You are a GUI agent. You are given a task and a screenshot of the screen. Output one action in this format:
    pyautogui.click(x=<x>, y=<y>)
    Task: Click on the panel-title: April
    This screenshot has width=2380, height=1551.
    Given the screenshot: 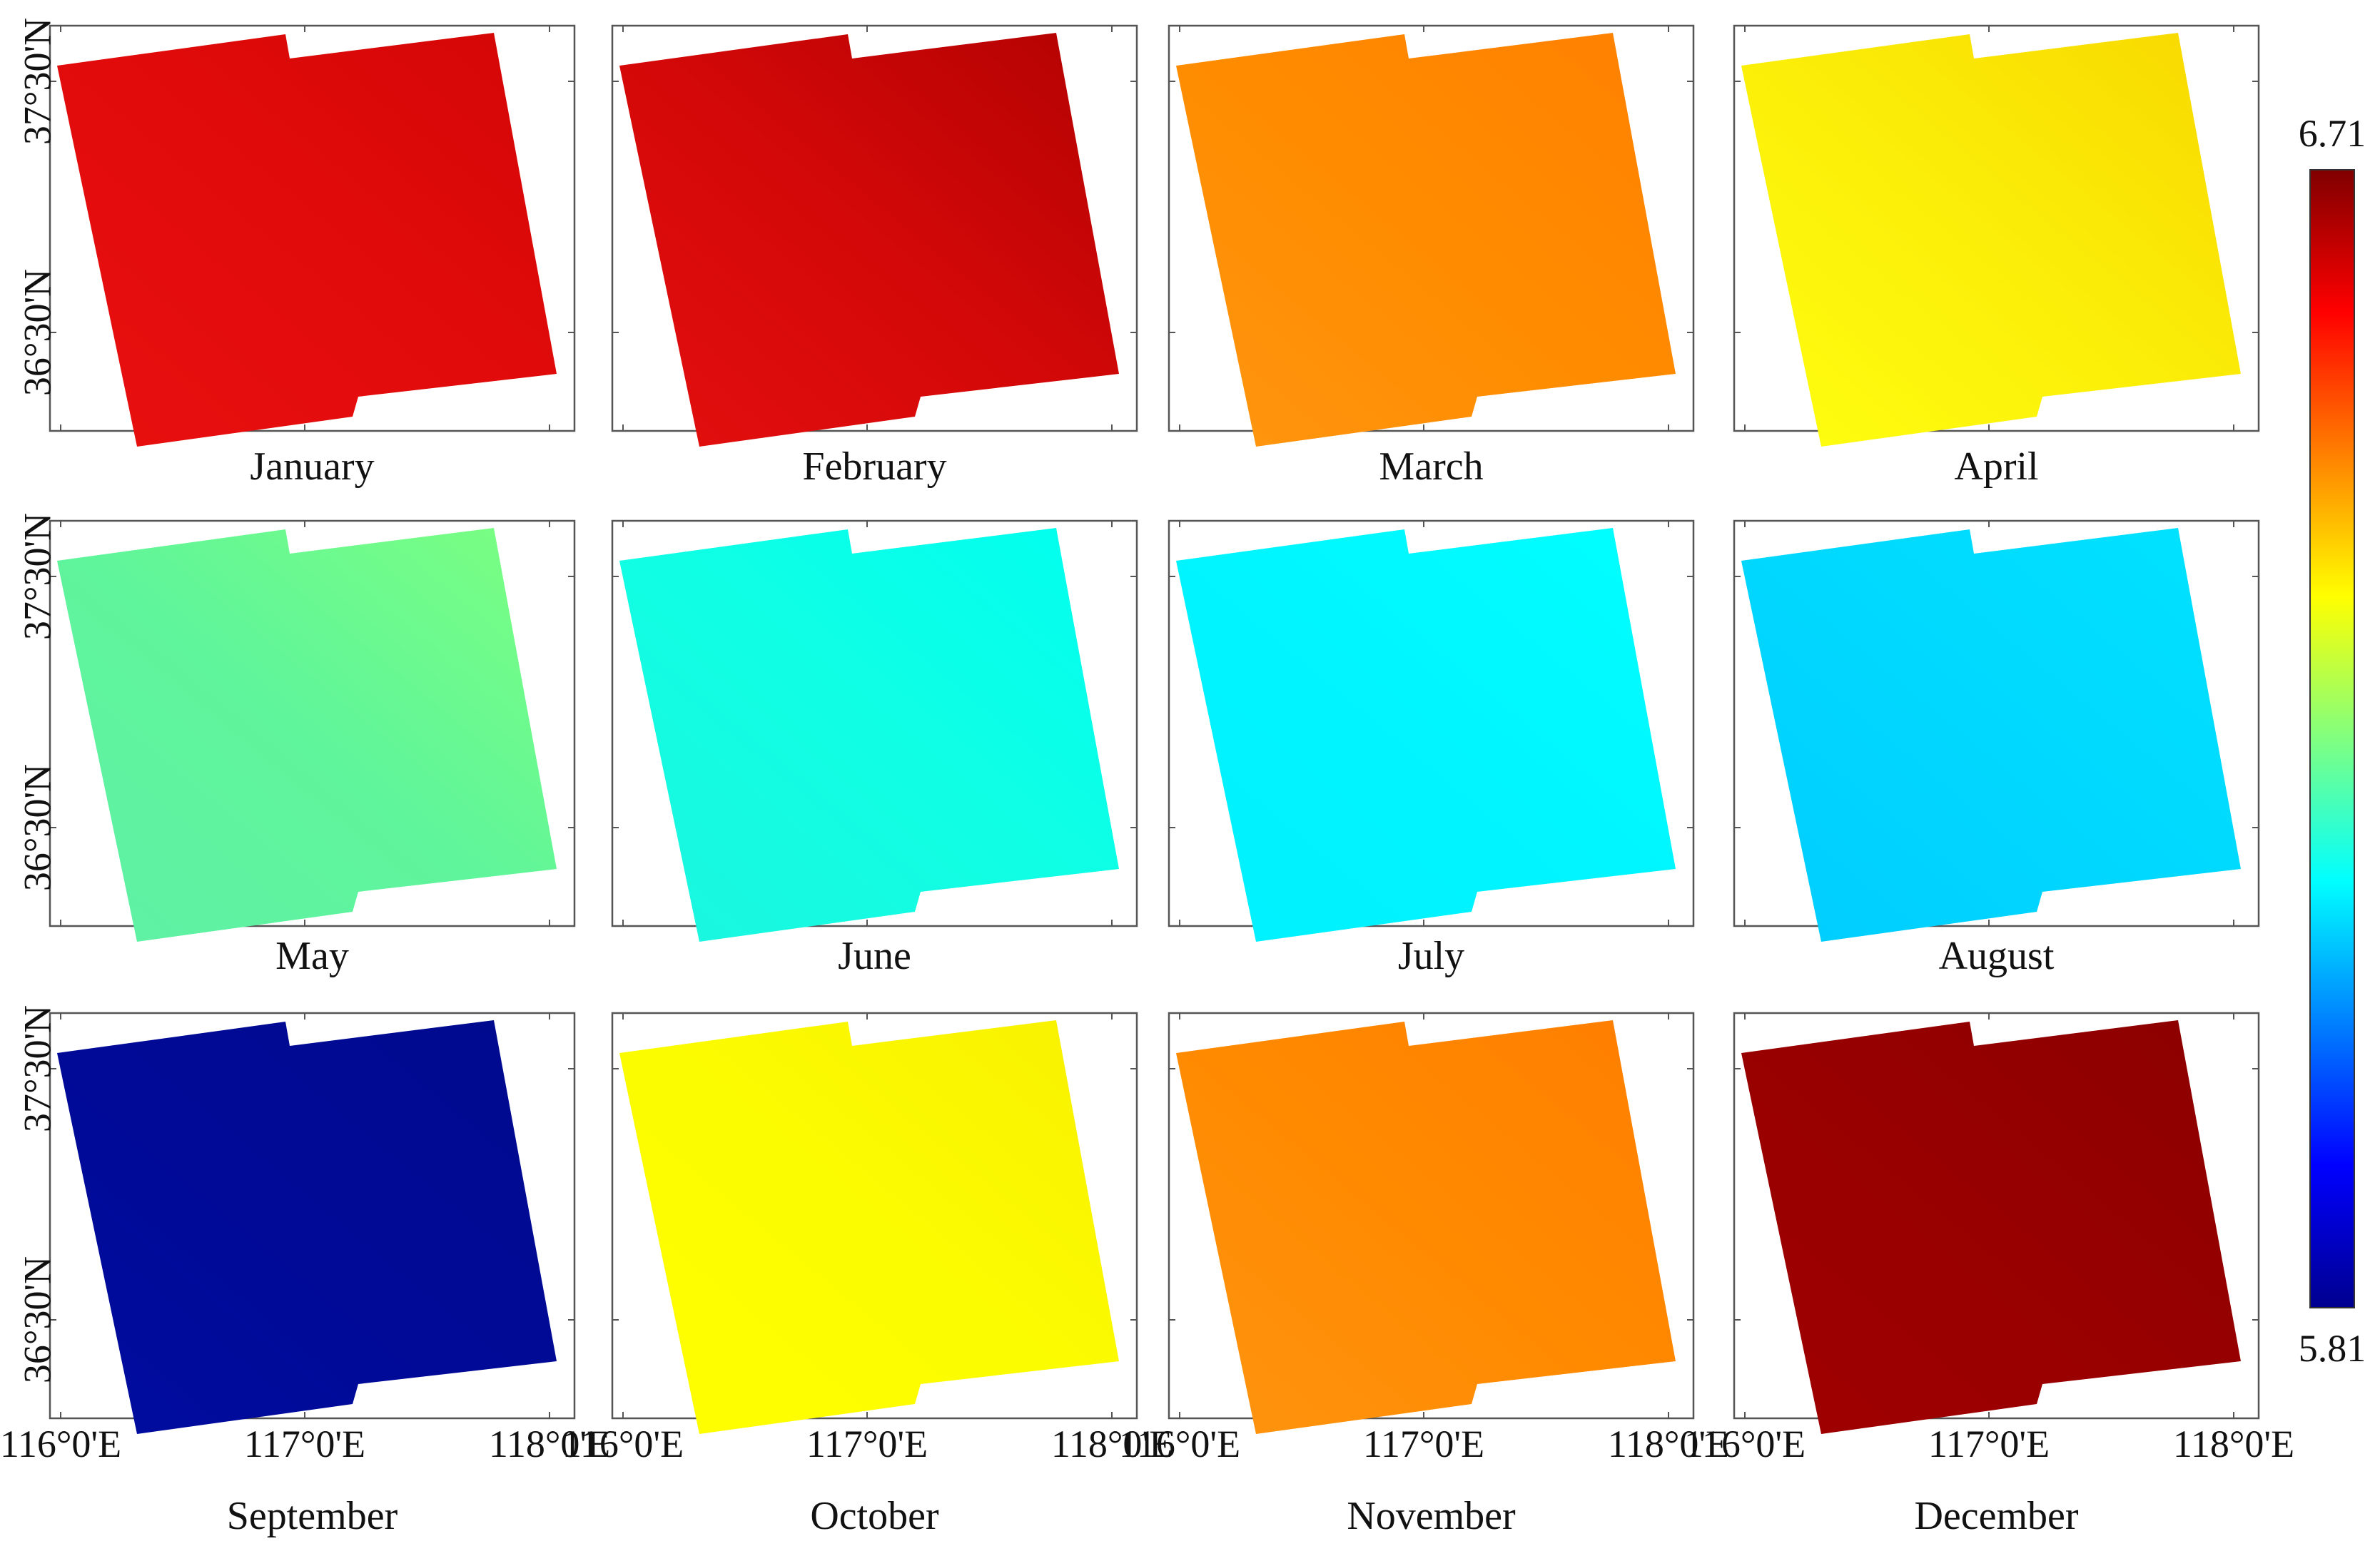 What is the action you would take?
    pyautogui.click(x=1996, y=467)
    